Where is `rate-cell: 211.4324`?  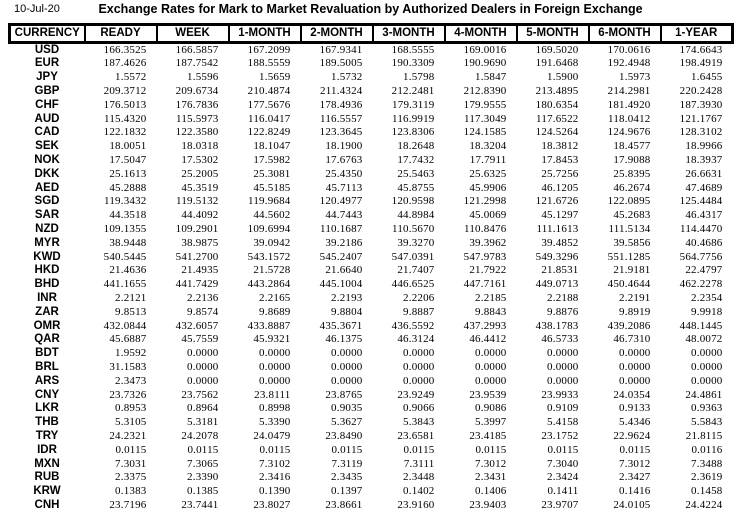
rate-cell: 211.4324 is located at coordinates (341, 90).